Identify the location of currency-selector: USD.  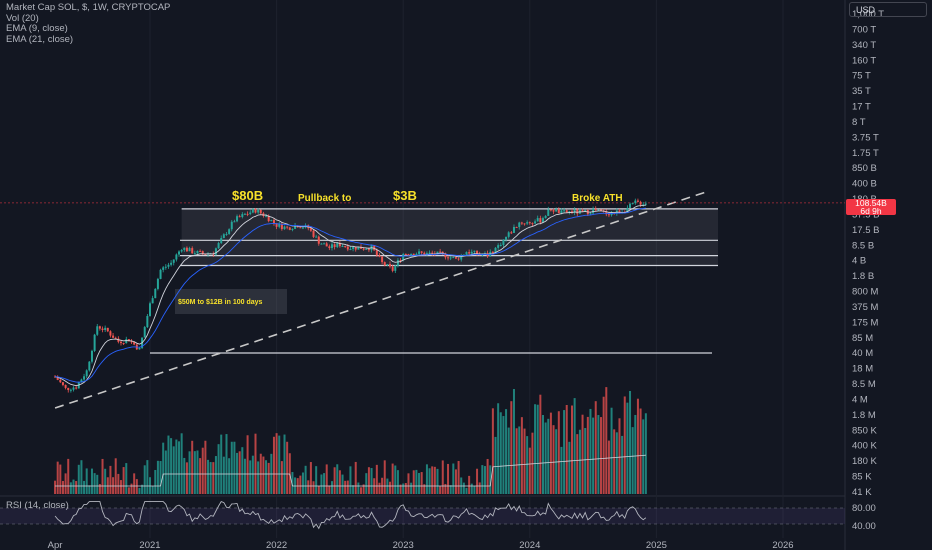
(888, 9).